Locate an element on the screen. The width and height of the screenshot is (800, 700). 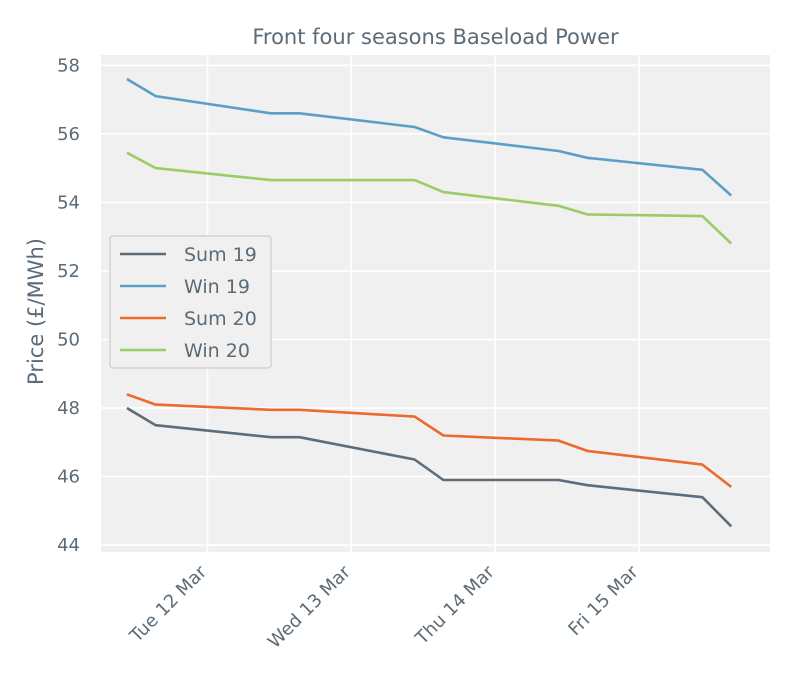
legend-label: Win 20 is located at coordinates (217, 351).